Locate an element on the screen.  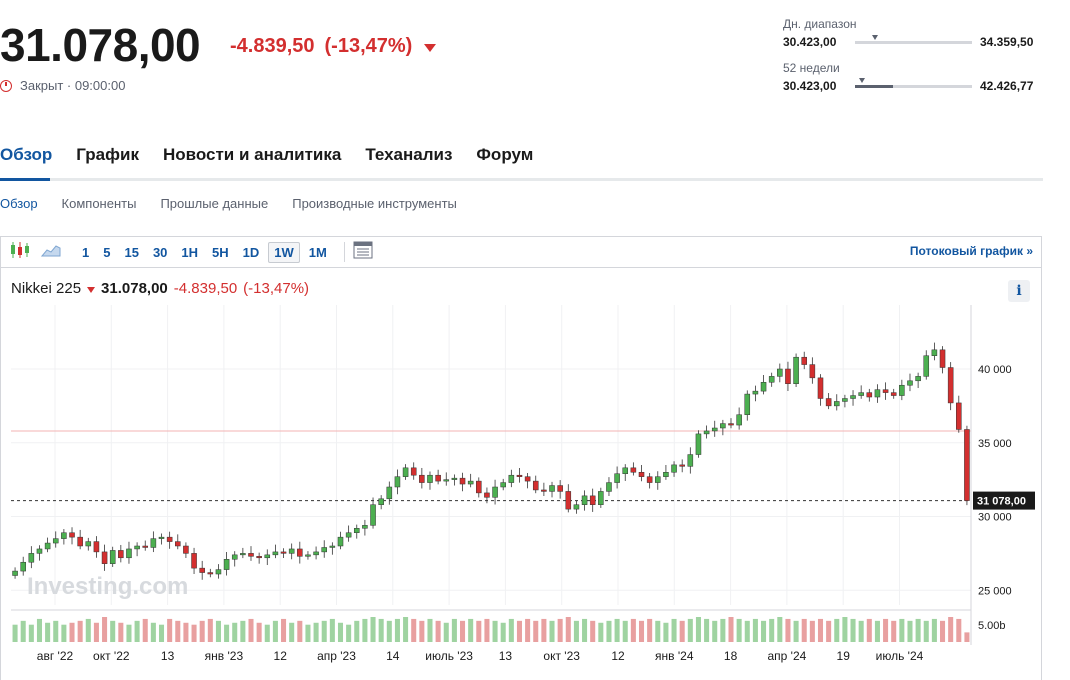
volume-bars is located at coordinates (491, 629).